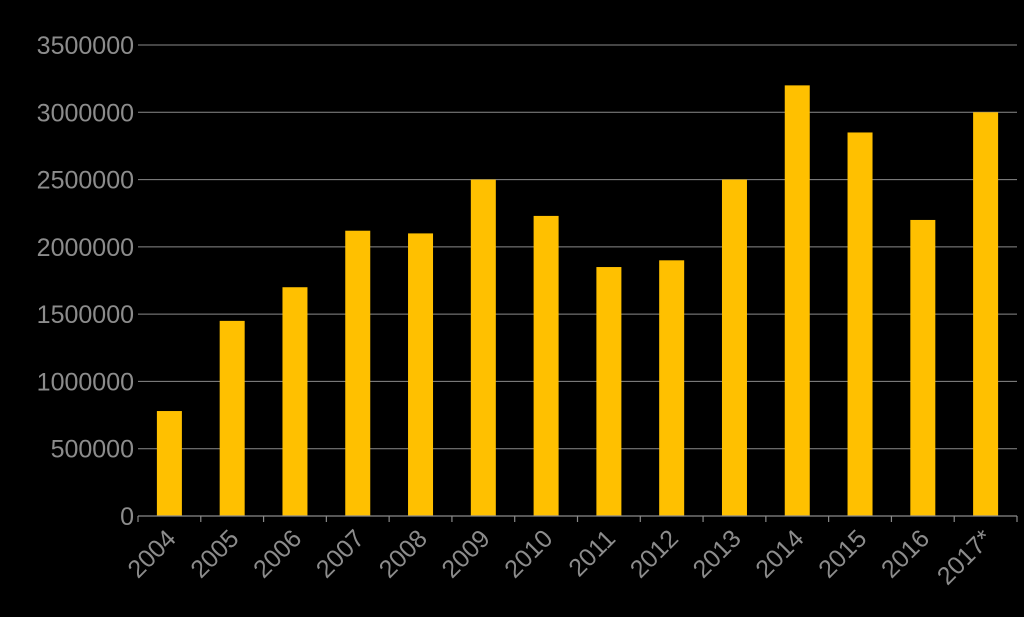 The width and height of the screenshot is (1024, 617). Describe the element at coordinates (483, 348) in the screenshot. I see `bar-2009` at that location.